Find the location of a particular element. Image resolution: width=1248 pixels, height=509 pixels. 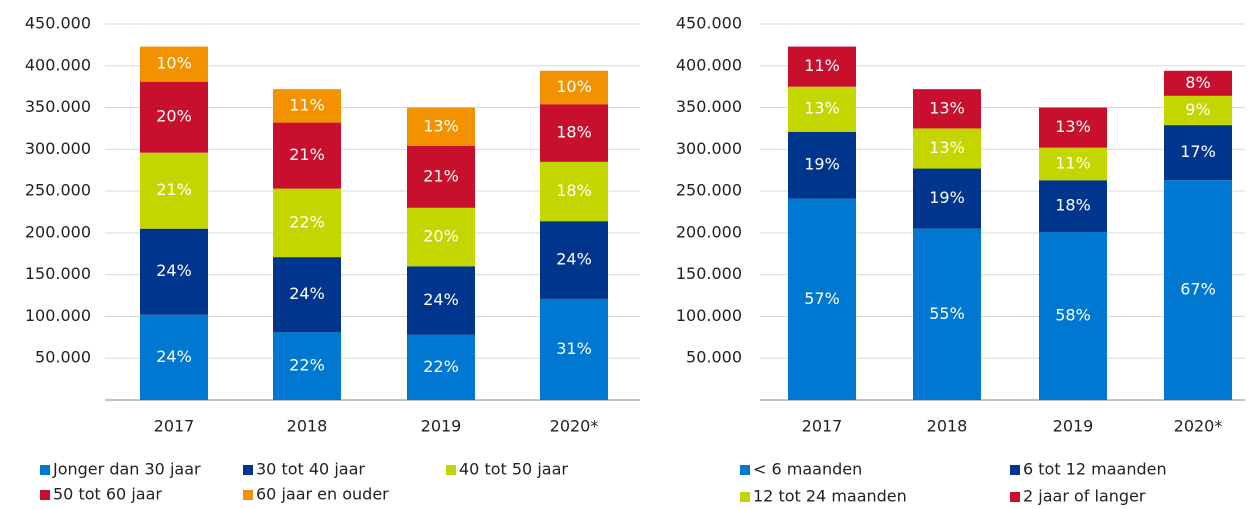

data-label: 57% is located at coordinates (822, 298).